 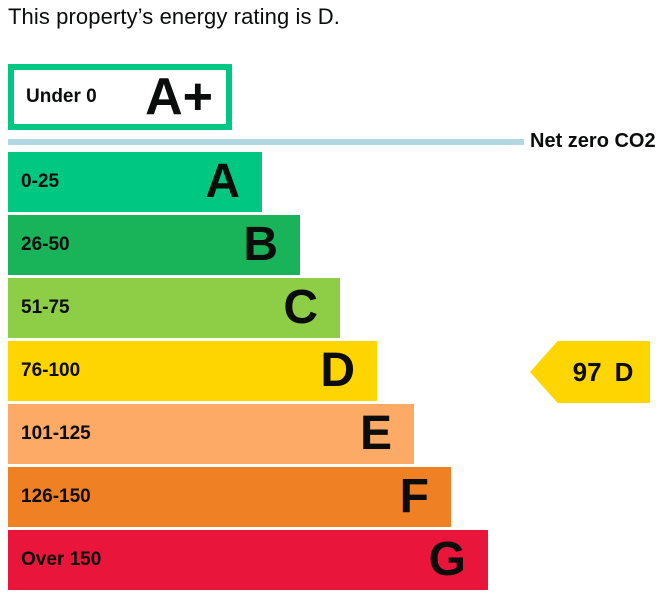 What do you see at coordinates (248, 560) in the screenshot?
I see `band-row-g: Over 150 G` at bounding box center [248, 560].